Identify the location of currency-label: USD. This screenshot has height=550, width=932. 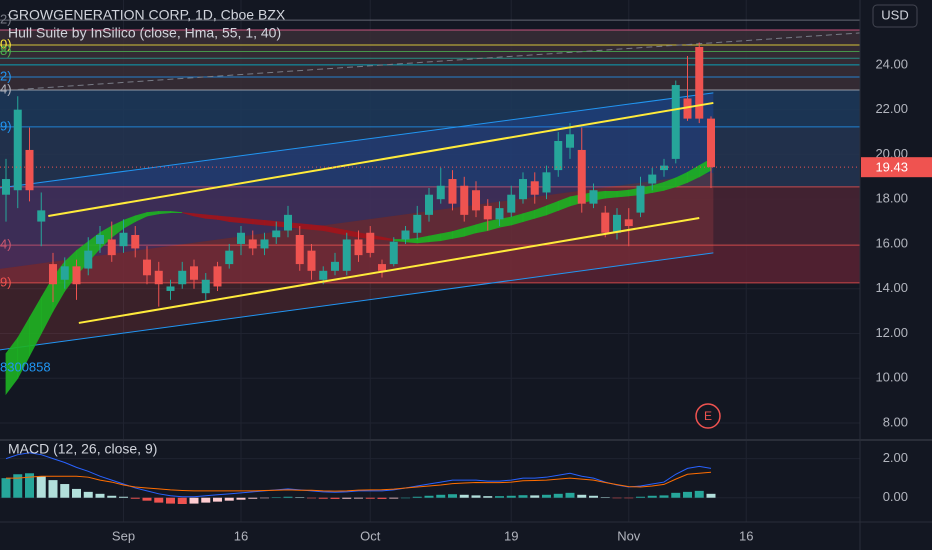
(894, 14).